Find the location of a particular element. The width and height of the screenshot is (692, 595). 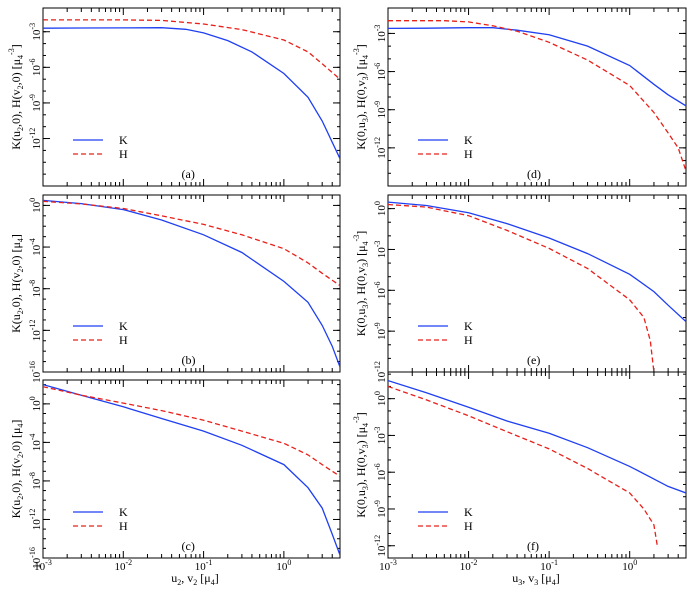

x-axis-title-left: u2, v2 [μ4] is located at coordinates (194, 579).